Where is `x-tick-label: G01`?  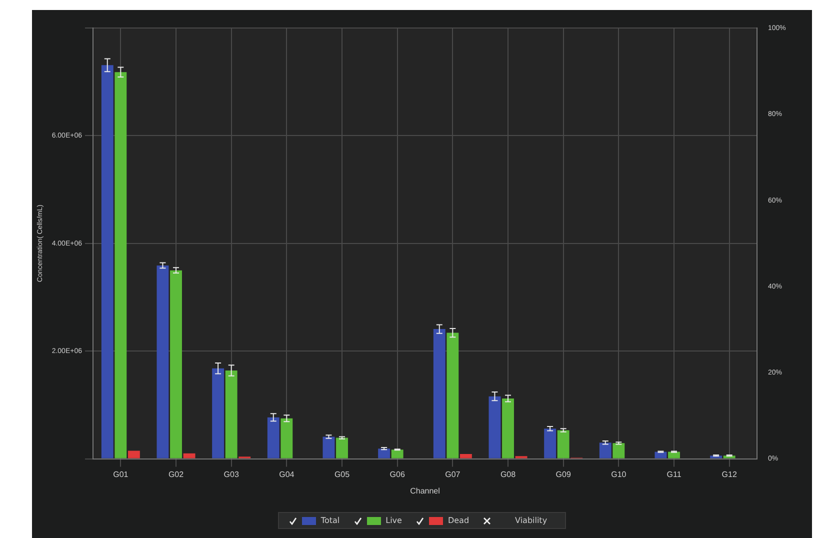 x-tick-label: G01 is located at coordinates (121, 474).